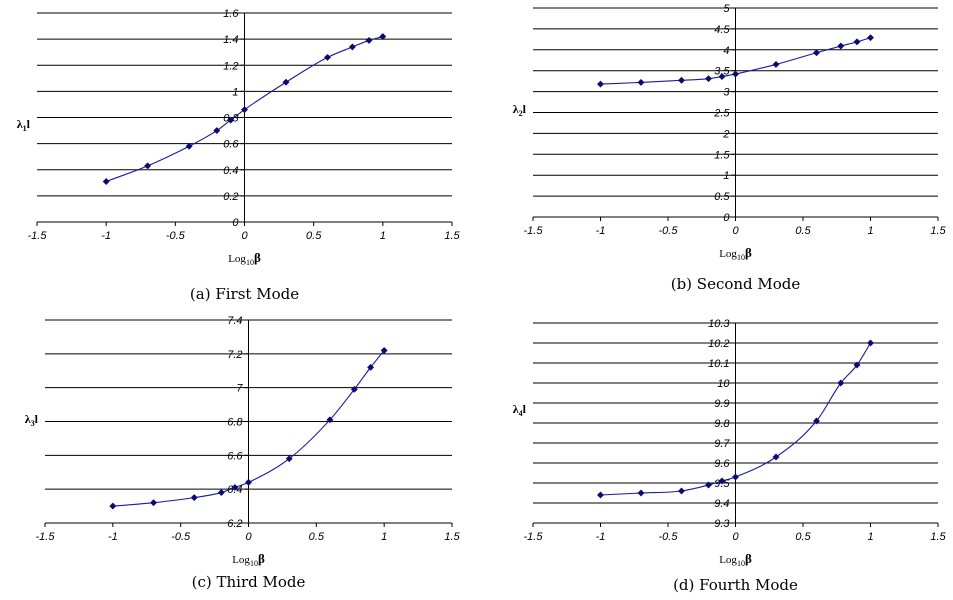 This screenshot has height=600, width=953. I want to click on y-axis-label: λ3l, so click(32, 420).